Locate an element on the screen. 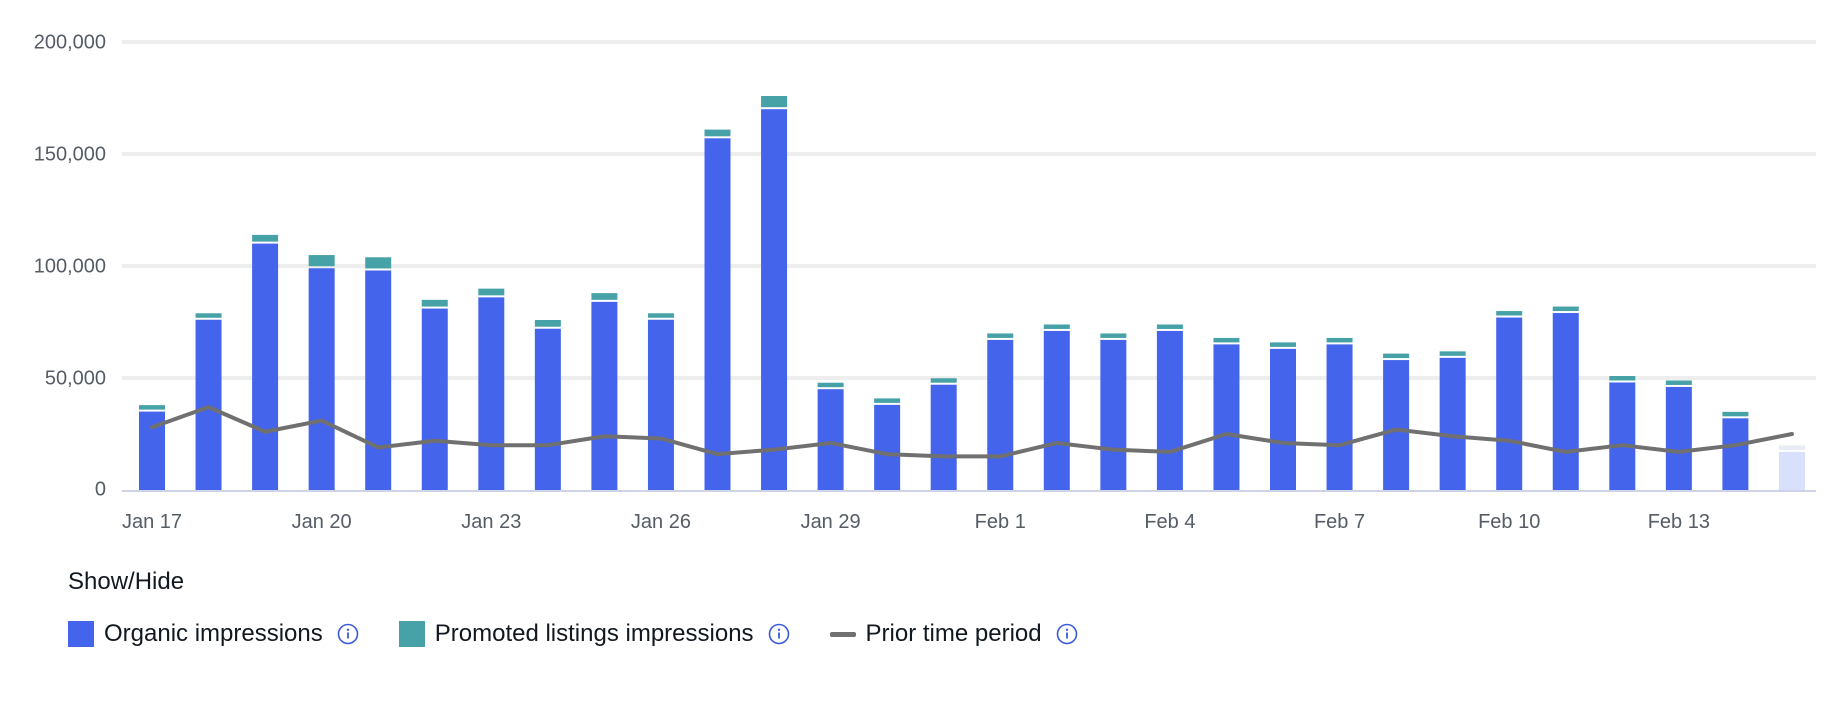 The height and width of the screenshot is (728, 1834). organic-swatch-icon is located at coordinates (81, 634).